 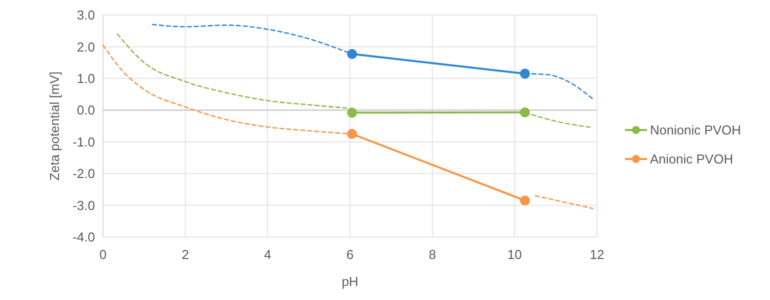 What do you see at coordinates (85, 110) in the screenshot?
I see `y-tick-label: 0.0` at bounding box center [85, 110].